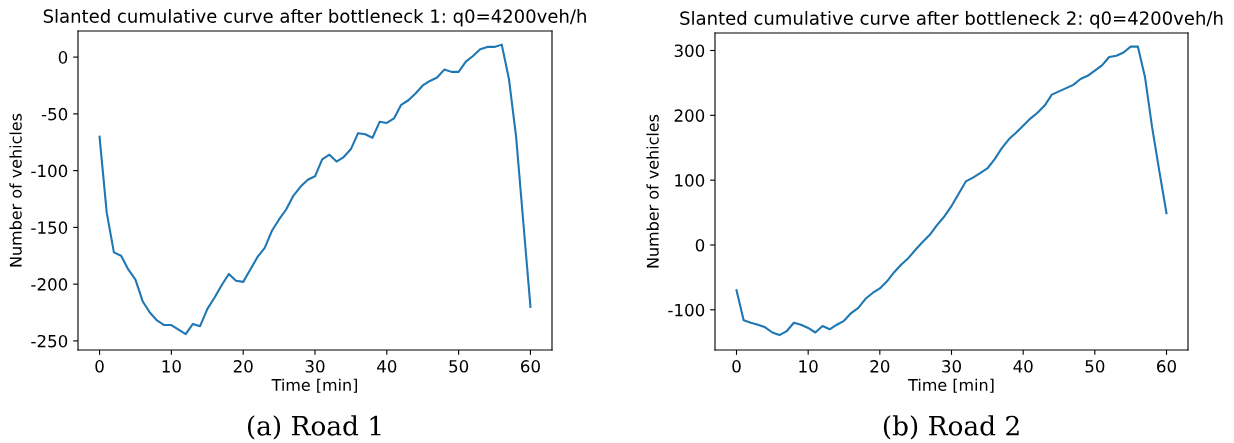  Describe the element at coordinates (689, 51) in the screenshot. I see `y-tick-label: 300` at that location.